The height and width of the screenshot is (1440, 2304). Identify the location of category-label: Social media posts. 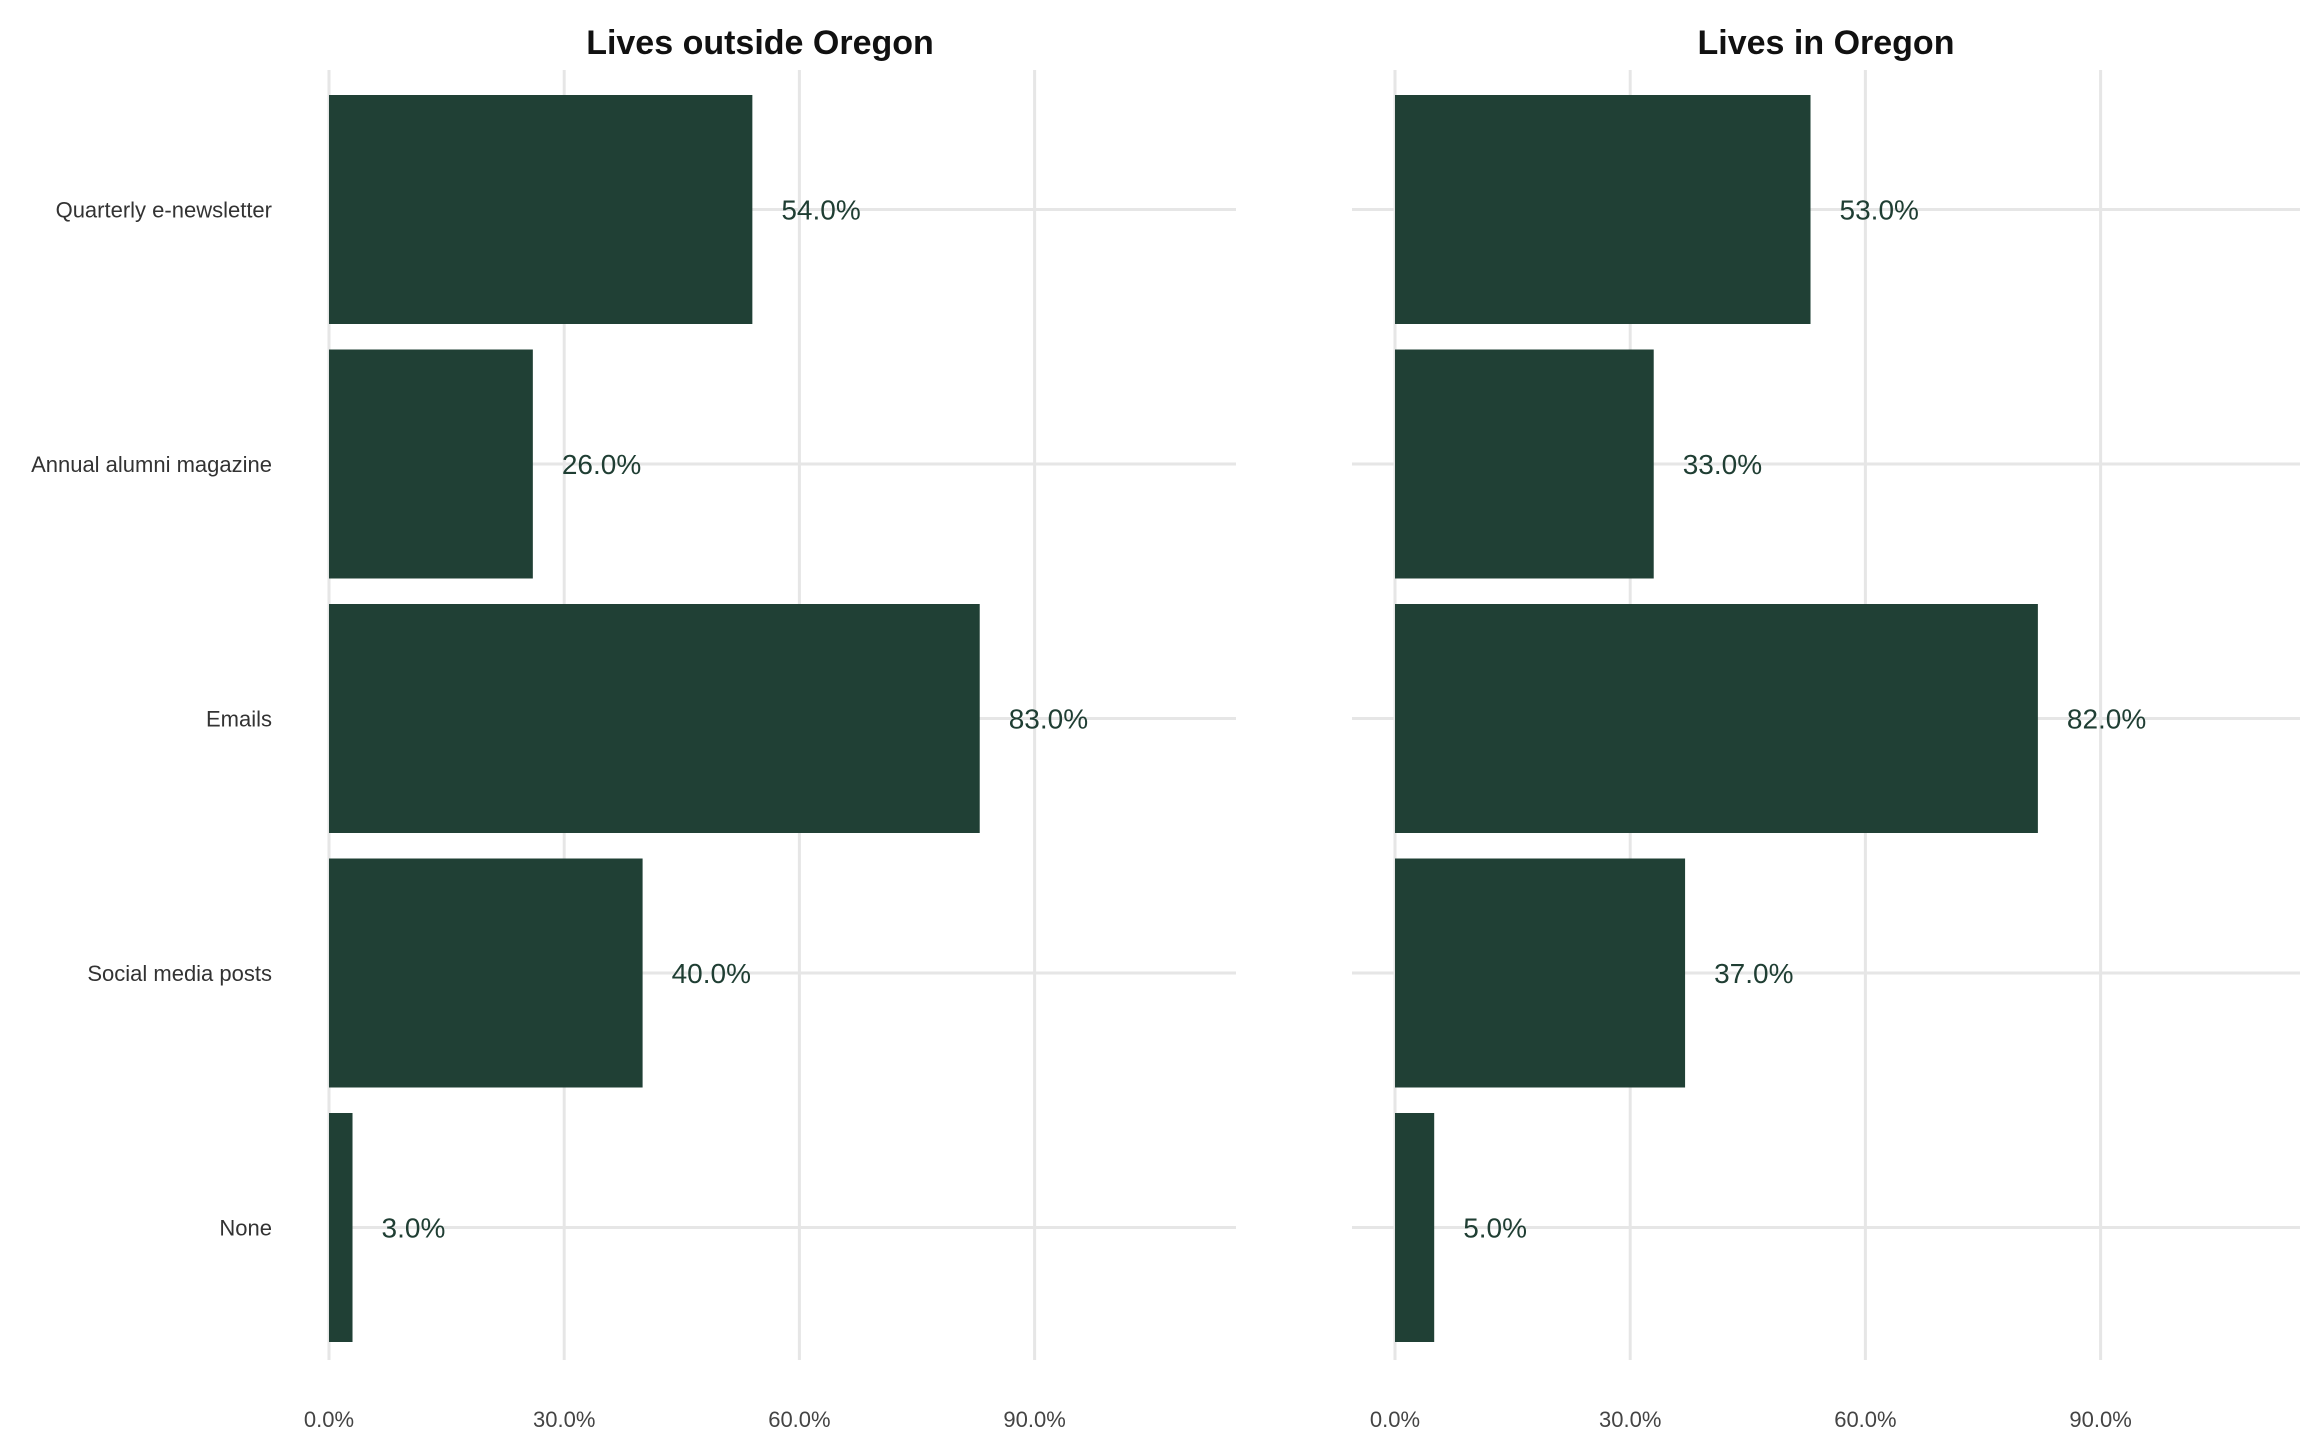
(179, 973).